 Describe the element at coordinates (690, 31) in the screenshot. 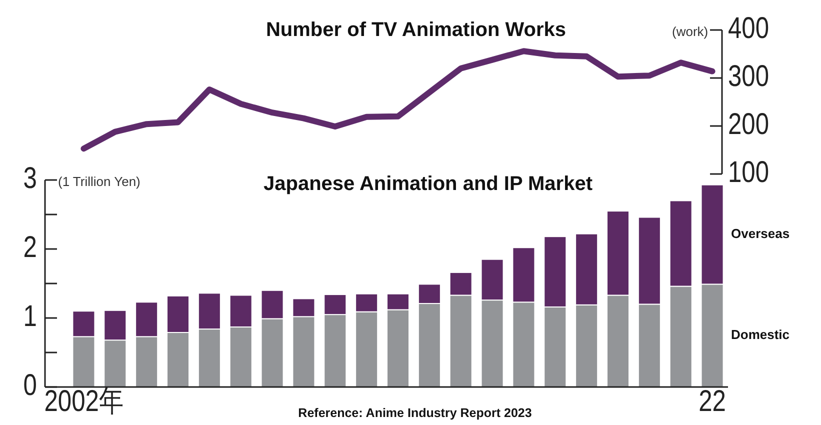

I see `ylabel: (work)` at that location.